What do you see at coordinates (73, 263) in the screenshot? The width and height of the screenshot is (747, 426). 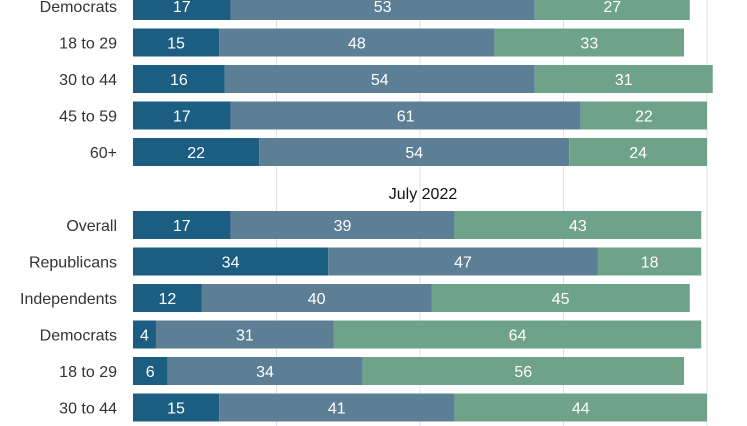 I see `row-label: Republicans` at bounding box center [73, 263].